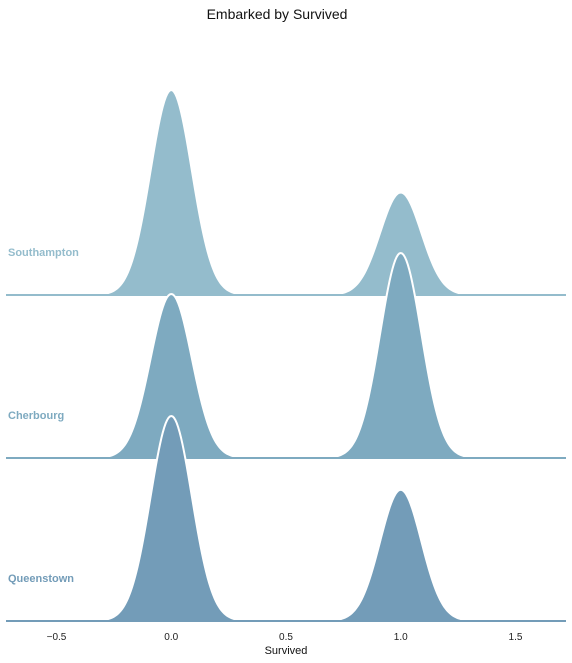  What do you see at coordinates (57, 637) in the screenshot?
I see `x-tick-label: −0.5` at bounding box center [57, 637].